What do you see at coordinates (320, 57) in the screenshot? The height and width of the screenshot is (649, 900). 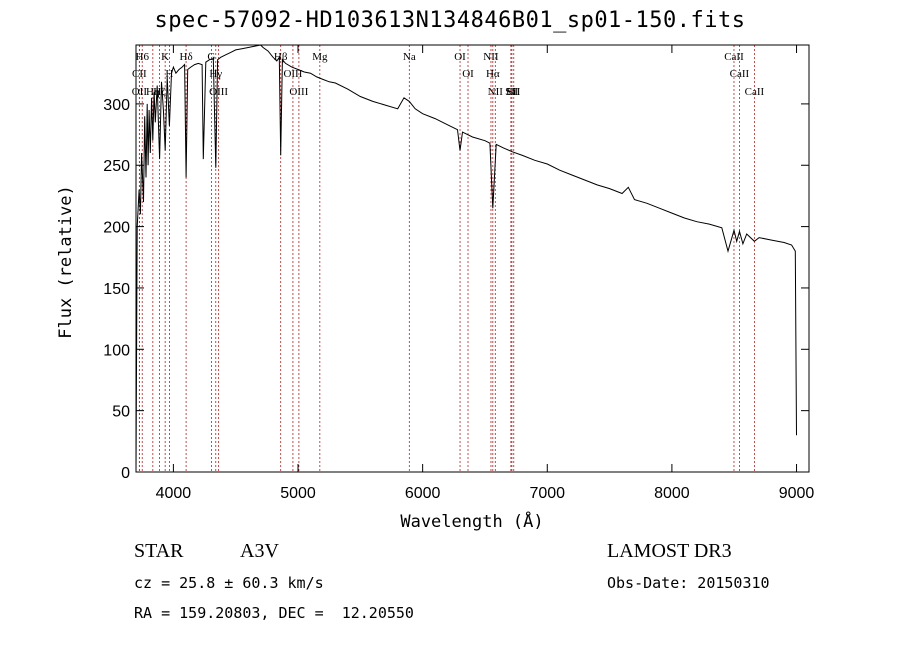 I see `spectral-line-label: Mg` at bounding box center [320, 57].